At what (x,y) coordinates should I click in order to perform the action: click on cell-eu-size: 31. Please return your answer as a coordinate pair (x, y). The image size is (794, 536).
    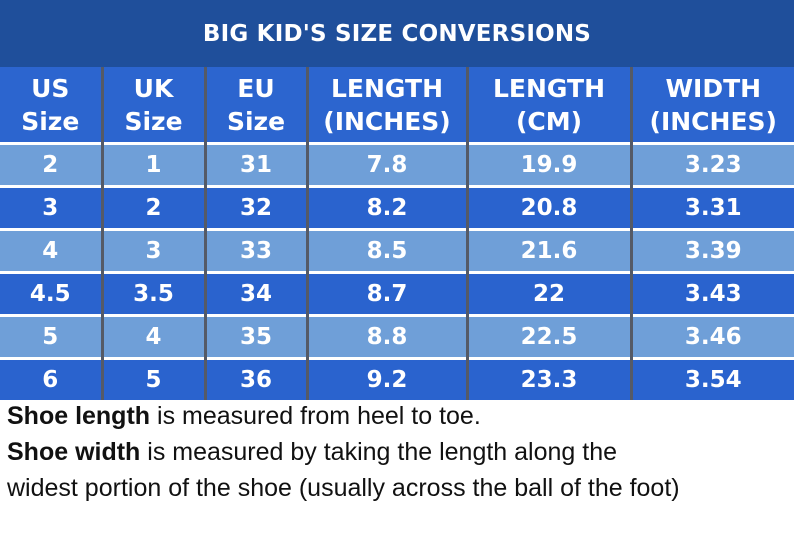
    Looking at the image, I should click on (255, 164).